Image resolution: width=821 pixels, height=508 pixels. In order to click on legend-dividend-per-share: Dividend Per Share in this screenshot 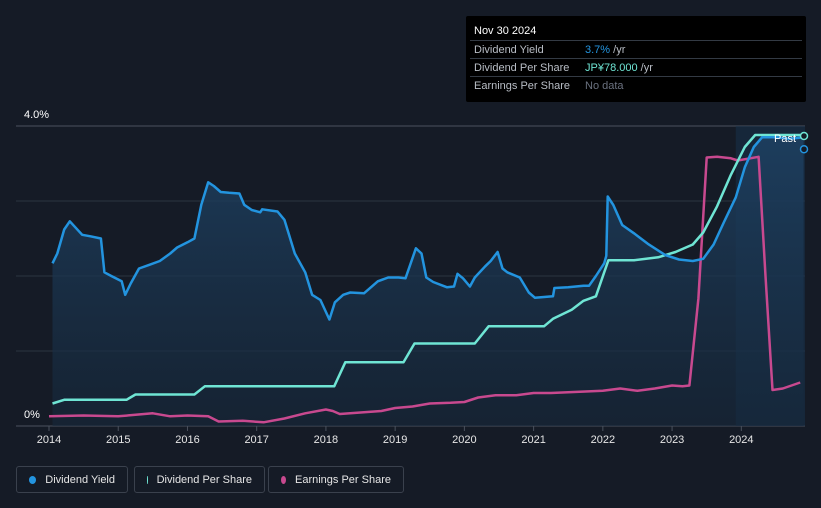, I will do `click(199, 479)`.